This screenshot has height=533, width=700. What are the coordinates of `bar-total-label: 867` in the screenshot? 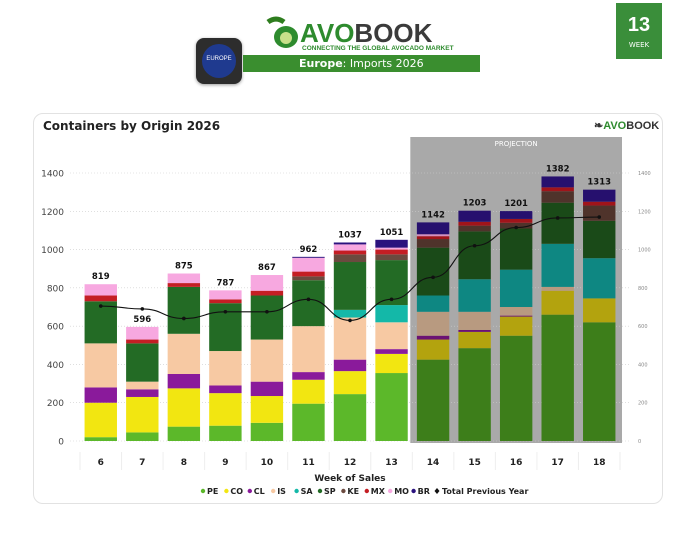 It's located at (267, 268).